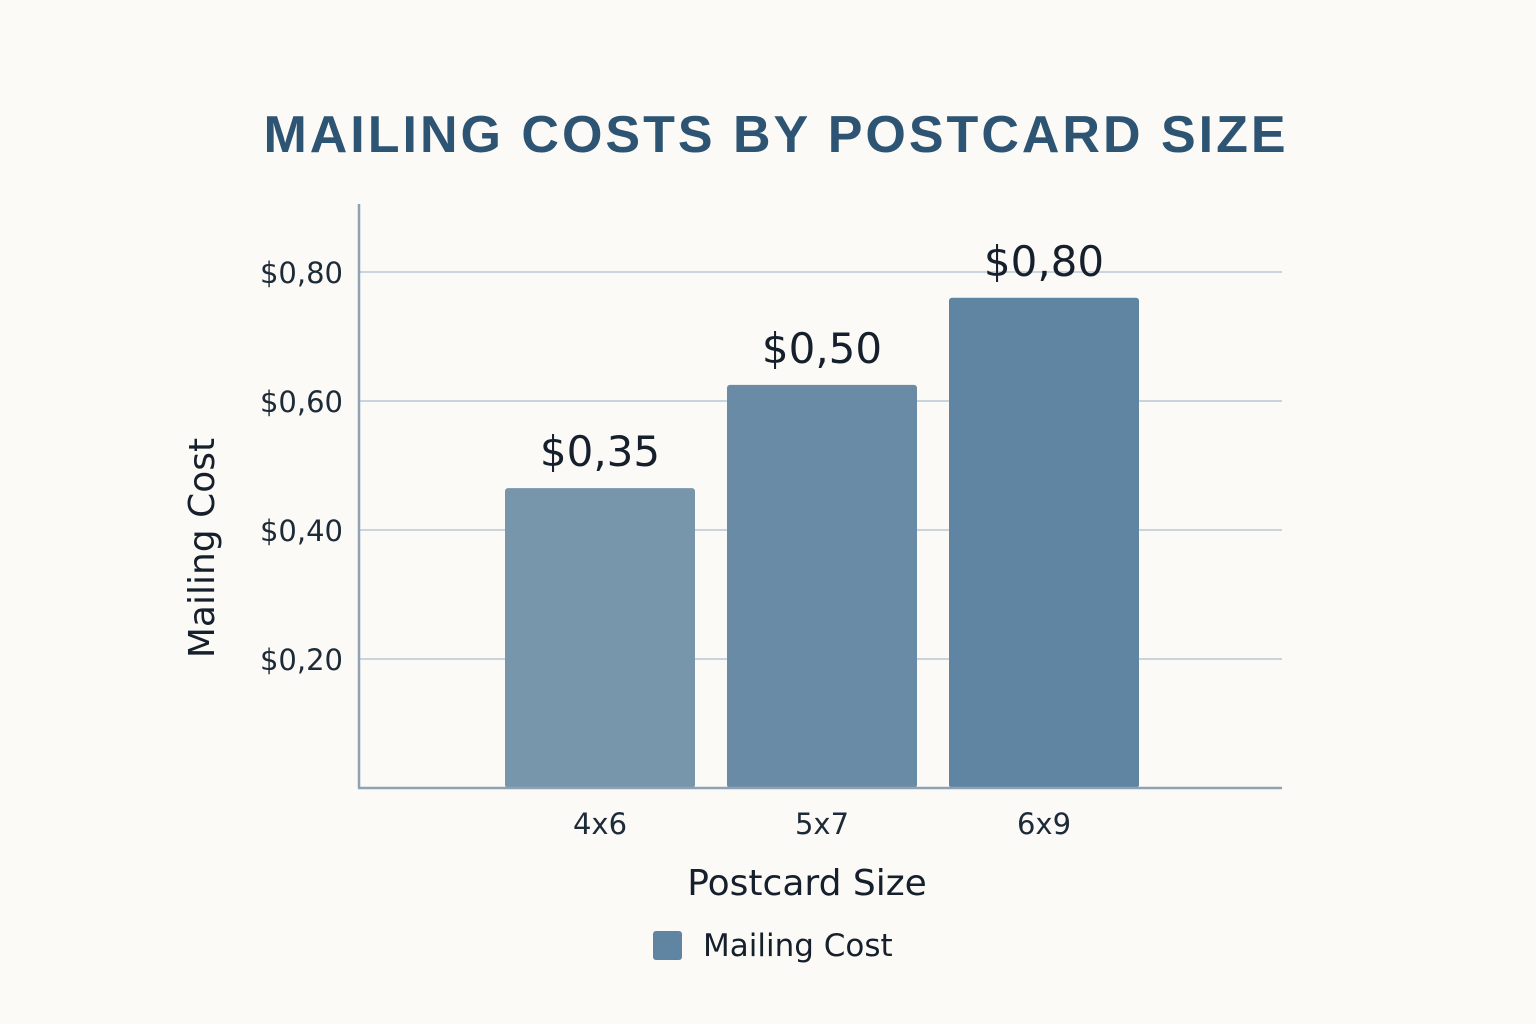  What do you see at coordinates (798, 946) in the screenshot?
I see `legend-label: Mailing Cost` at bounding box center [798, 946].